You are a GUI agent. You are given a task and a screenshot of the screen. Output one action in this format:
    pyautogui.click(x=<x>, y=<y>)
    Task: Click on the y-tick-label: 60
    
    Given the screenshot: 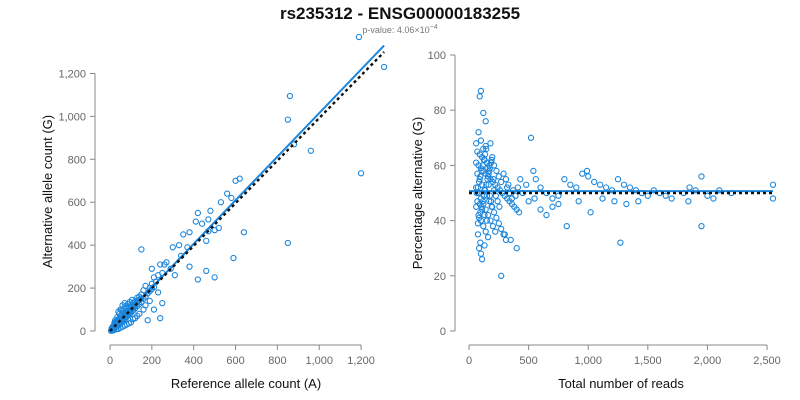 What is the action you would take?
    pyautogui.click(x=440, y=166)
    